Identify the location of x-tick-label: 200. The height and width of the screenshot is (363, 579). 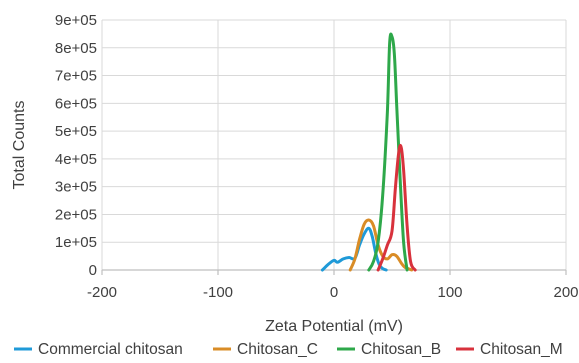
(565, 292).